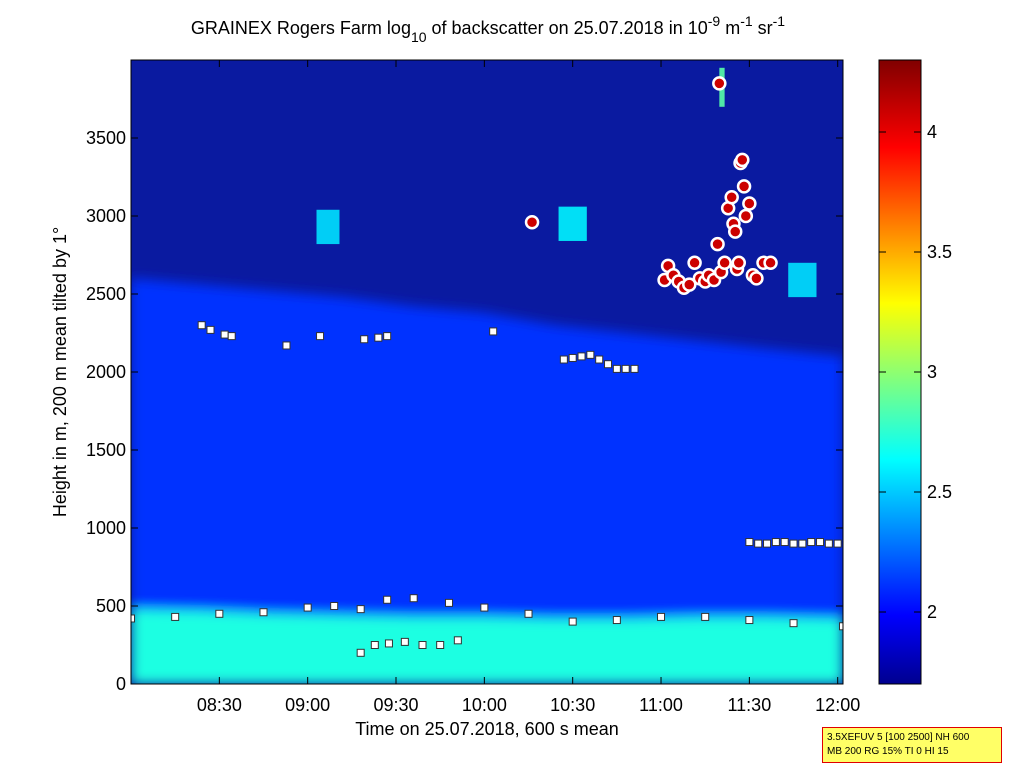  I want to click on colorbar-ticks: 2 2.5 3 3.5 4, so click(915, 372).